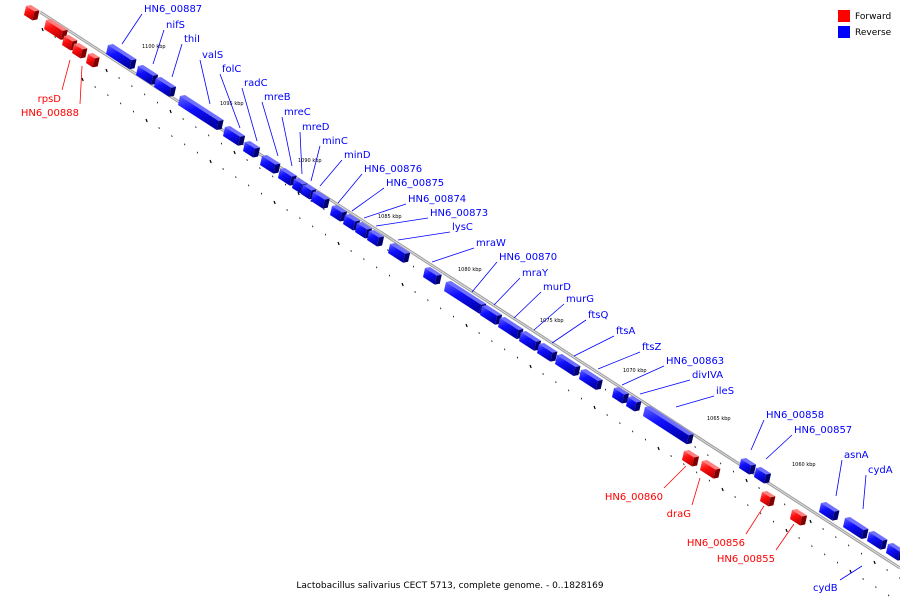 This screenshot has height=600, width=900. Describe the element at coordinates (535, 273) in the screenshot. I see `svg-text: mraY` at that location.